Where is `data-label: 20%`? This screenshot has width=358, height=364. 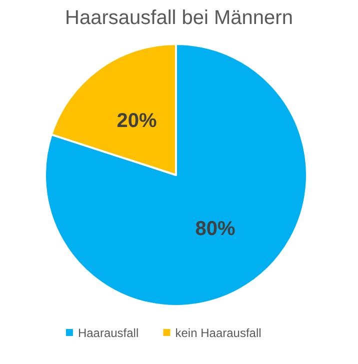 data-label: 20% is located at coordinates (136, 121).